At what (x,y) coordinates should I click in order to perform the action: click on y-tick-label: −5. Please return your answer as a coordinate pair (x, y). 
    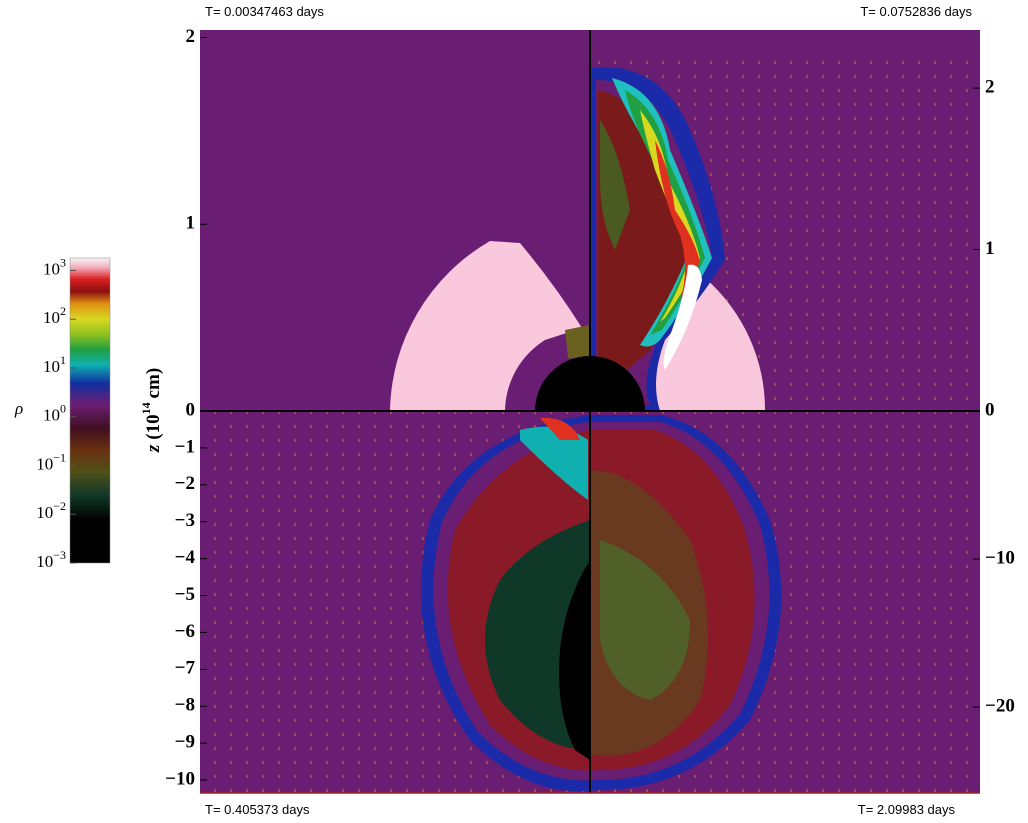
    Looking at the image, I should click on (185, 594).